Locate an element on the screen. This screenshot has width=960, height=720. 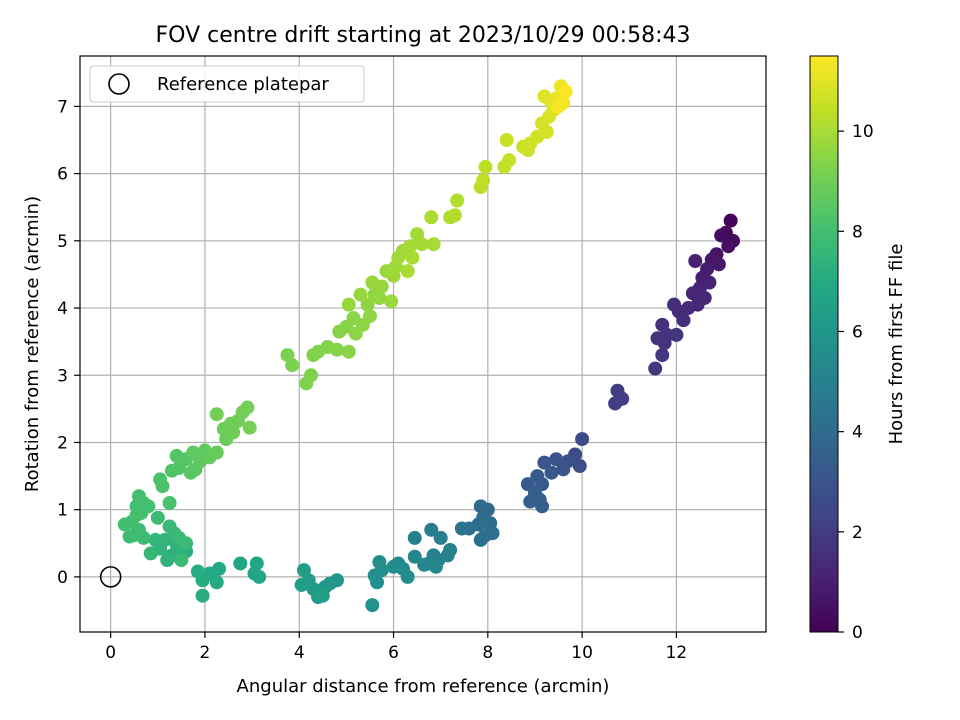
colorbar-tick-label: 0 is located at coordinates (857, 633).